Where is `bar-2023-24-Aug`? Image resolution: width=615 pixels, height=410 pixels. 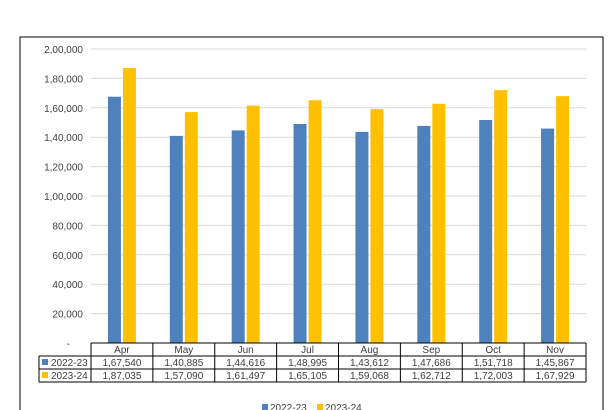 bar-2023-24-Aug is located at coordinates (377, 226).